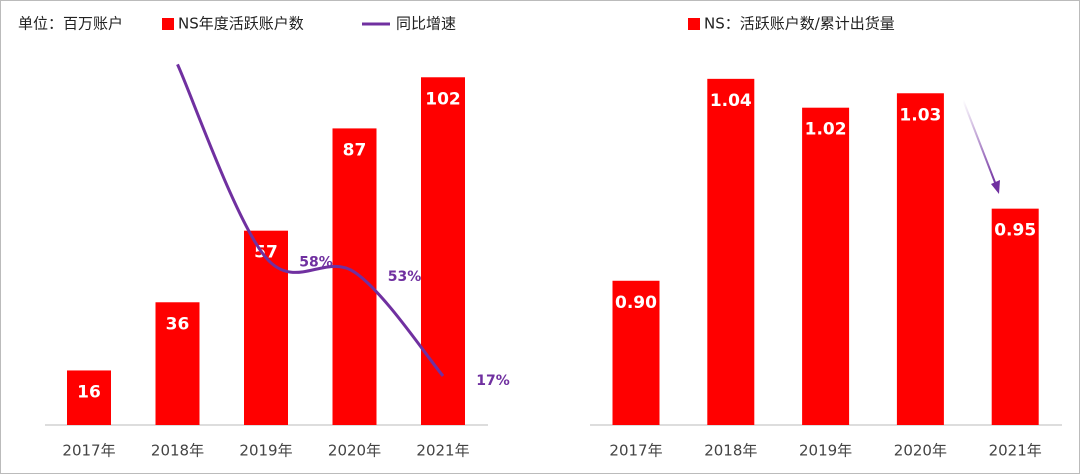  Describe the element at coordinates (426, 24) in the screenshot. I see `legend-label: 同比增速` at that location.